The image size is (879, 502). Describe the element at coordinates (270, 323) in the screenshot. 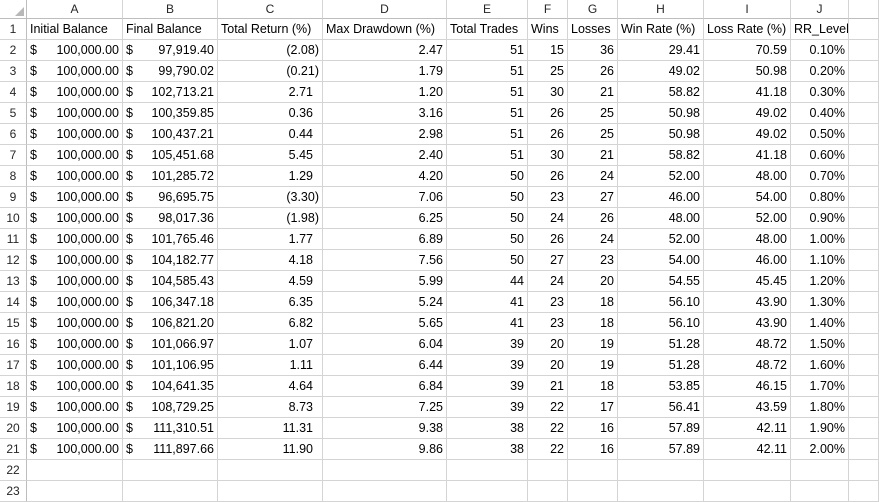

I see `cell-c15: 6.82` at that location.